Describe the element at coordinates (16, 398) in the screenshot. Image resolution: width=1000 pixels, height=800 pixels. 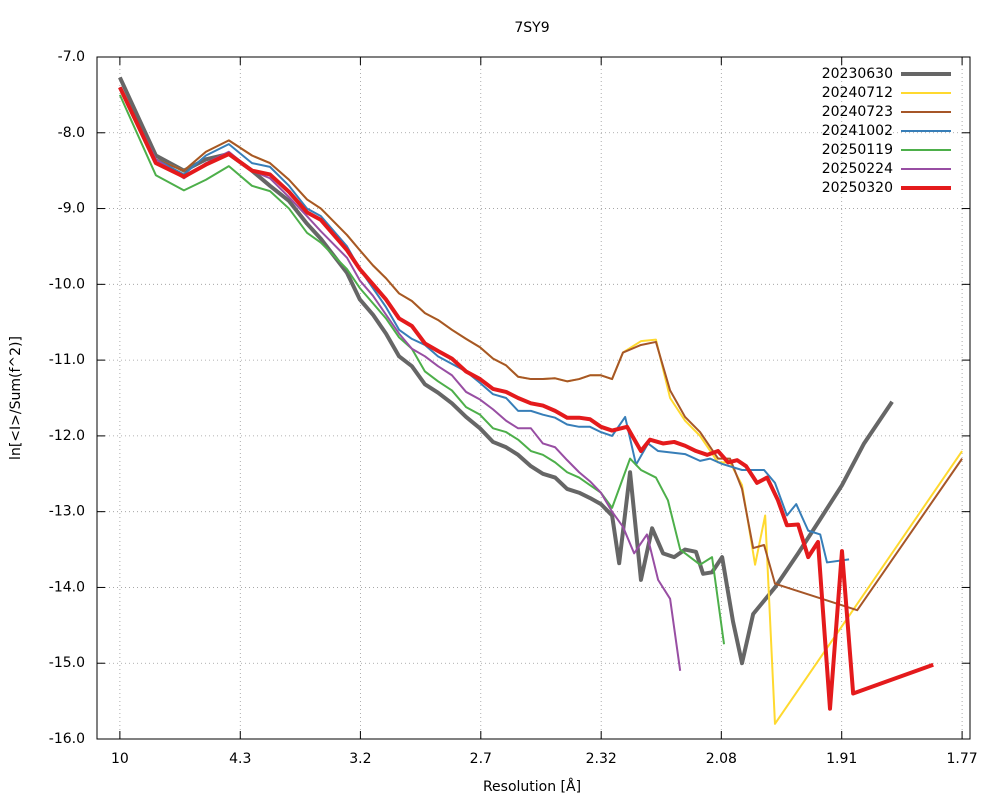
I see `y-axis-label: ln[<I>/Sum(f^2)]` at that location.